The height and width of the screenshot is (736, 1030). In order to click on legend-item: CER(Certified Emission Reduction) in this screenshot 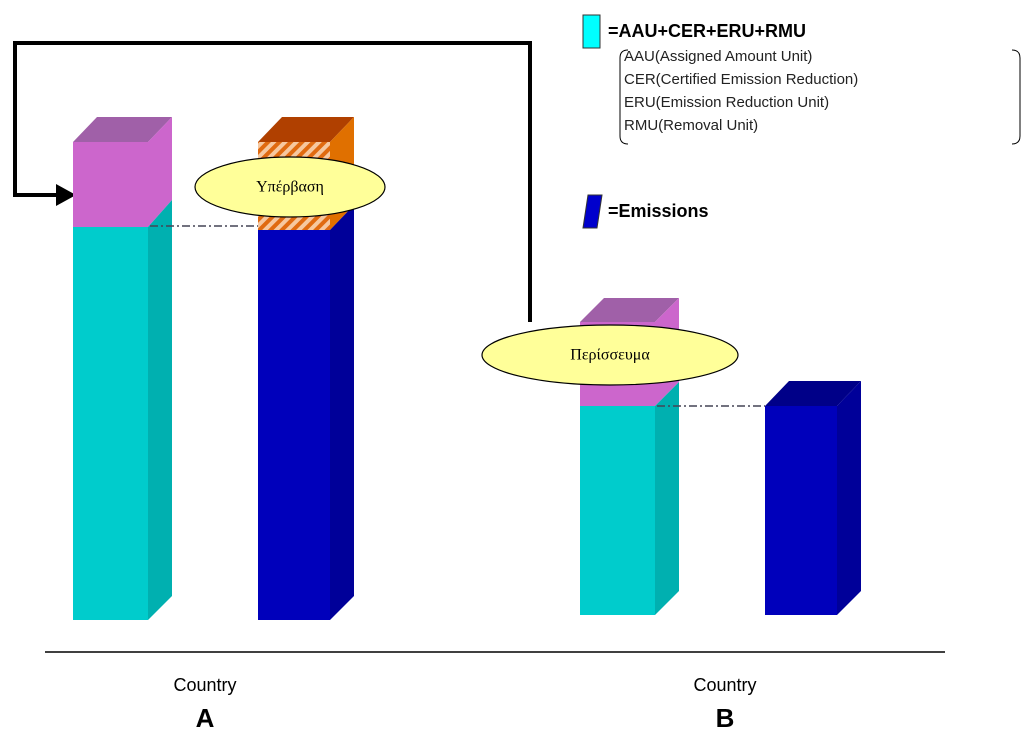, I will do `click(741, 79)`.